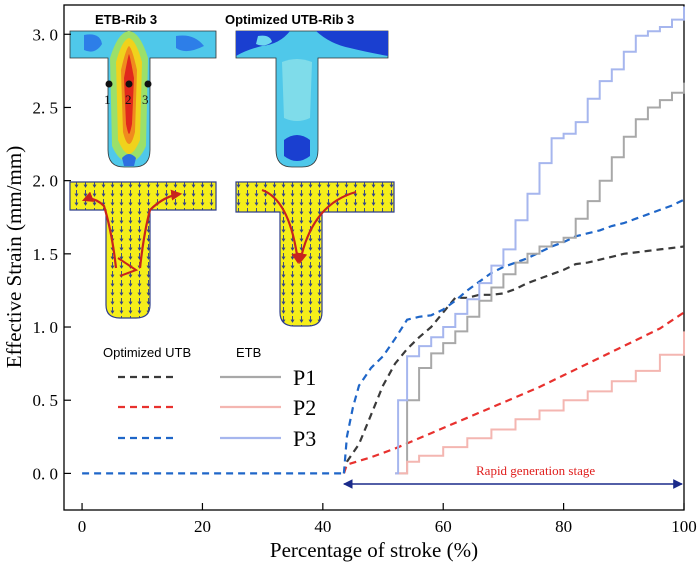 The width and height of the screenshot is (700, 563). I want to click on sample-point-label-2: 2, so click(128, 99).